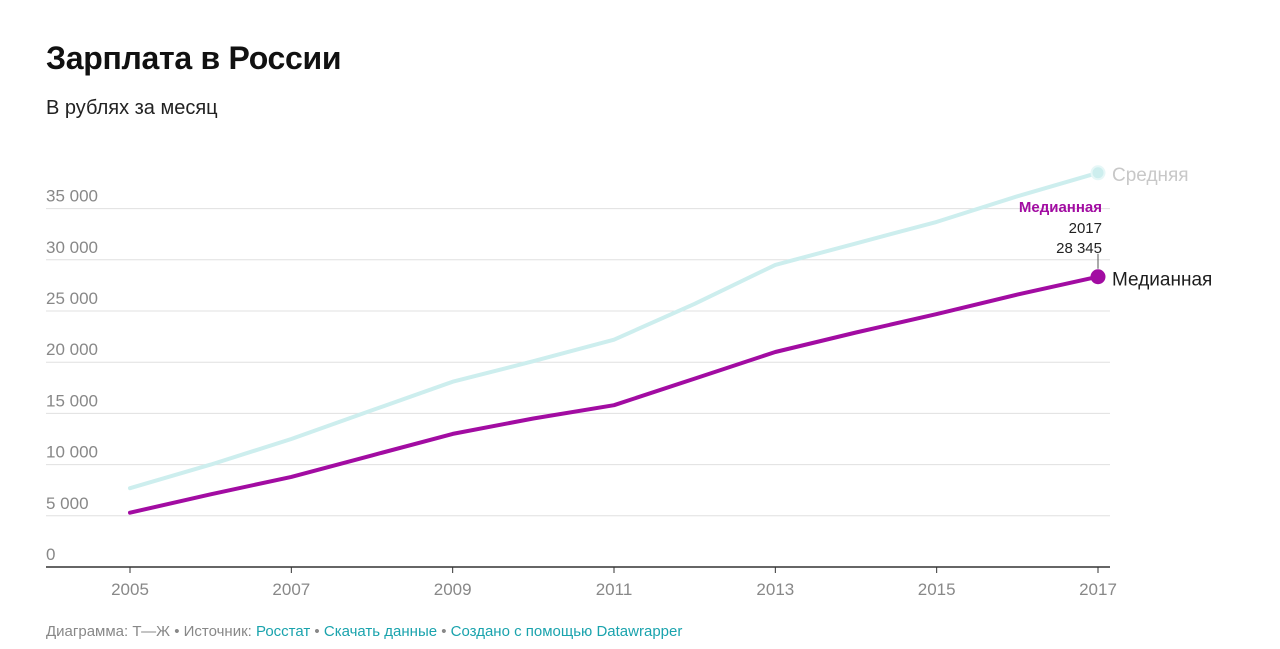 The height and width of the screenshot is (649, 1280). Describe the element at coordinates (72, 400) in the screenshot. I see `y-tick-label: 15 000` at that location.